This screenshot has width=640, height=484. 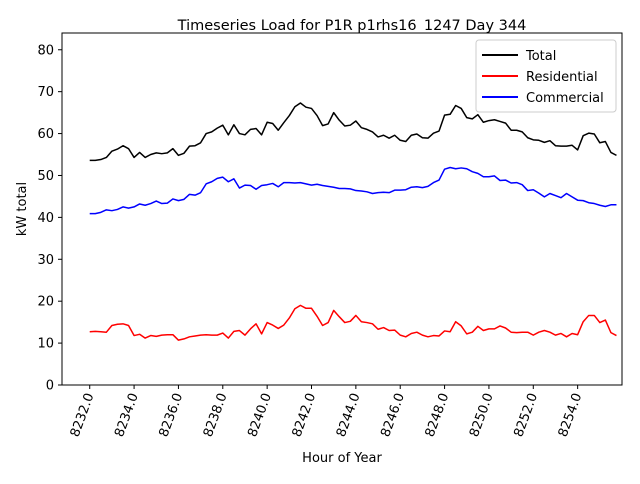 I want to click on x-tick-label: 8254.0, so click(x=571, y=415).